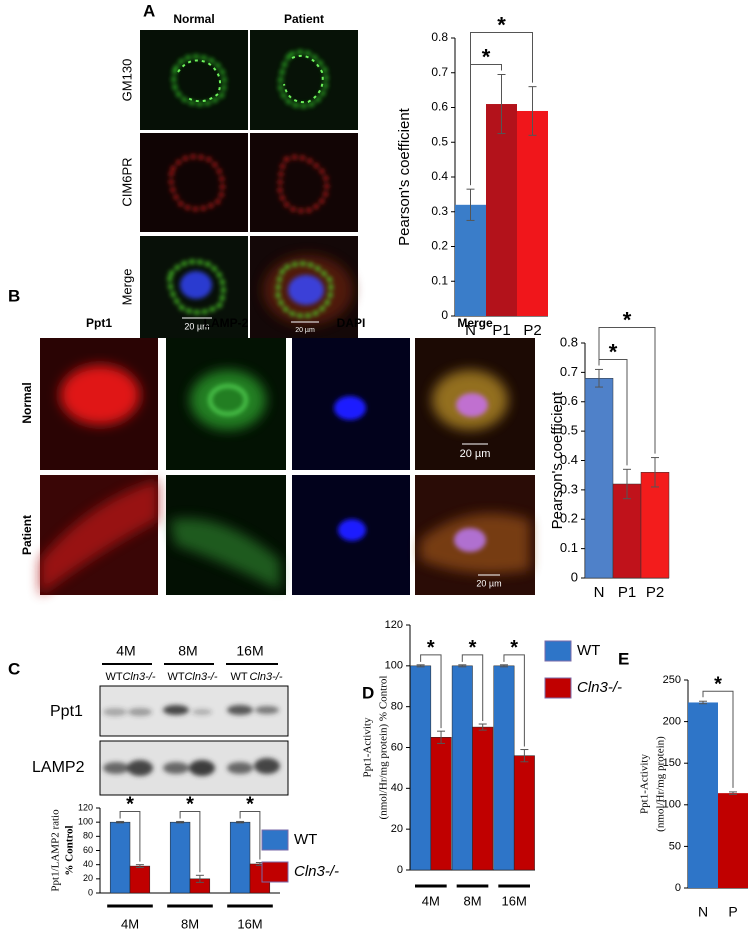  Describe the element at coordinates (569, 518) in the screenshot. I see `y-tick-label: 0.2` at that location.